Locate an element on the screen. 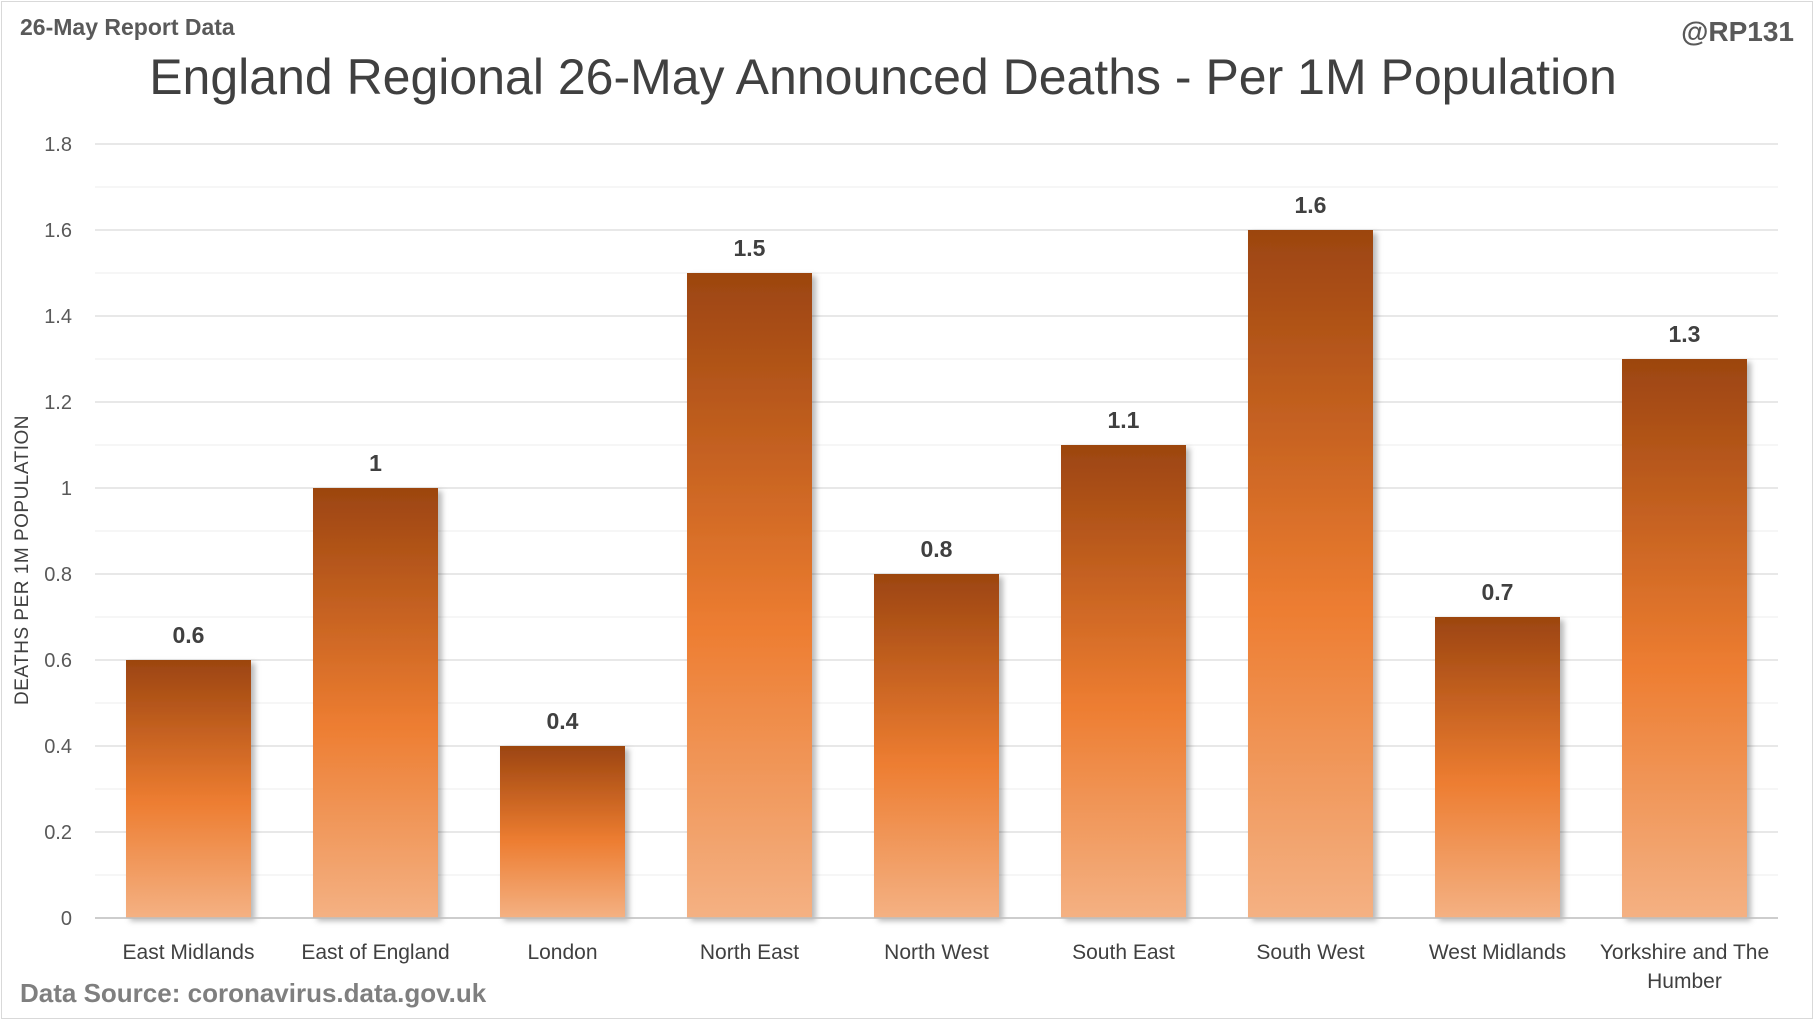  y-tick-label: 0 is located at coordinates (66, 919).